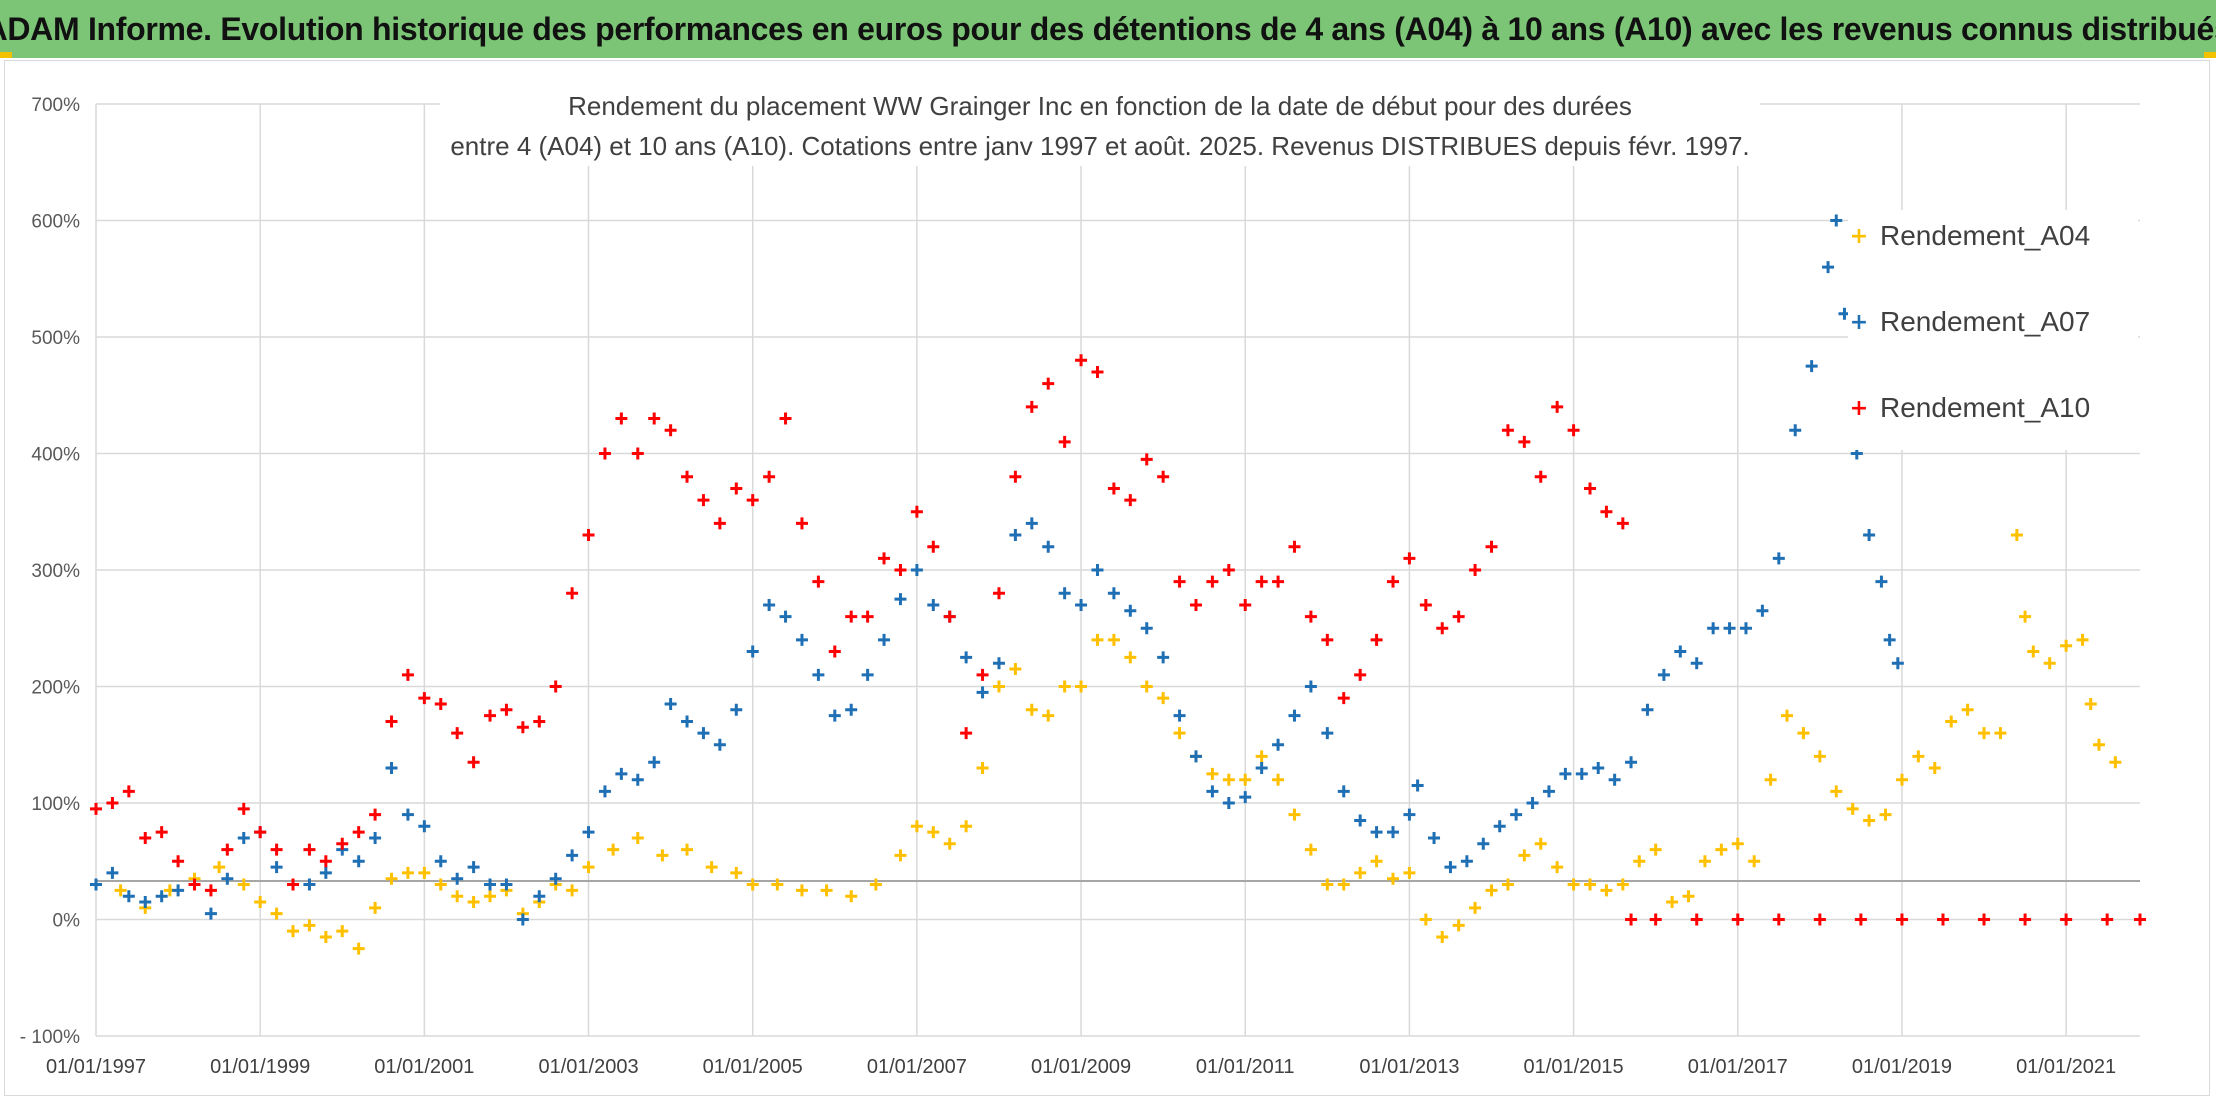 This screenshot has width=2216, height=1102. Describe the element at coordinates (1985, 235) in the screenshot. I see `legend-label-a04: Rendement_A04` at that location.